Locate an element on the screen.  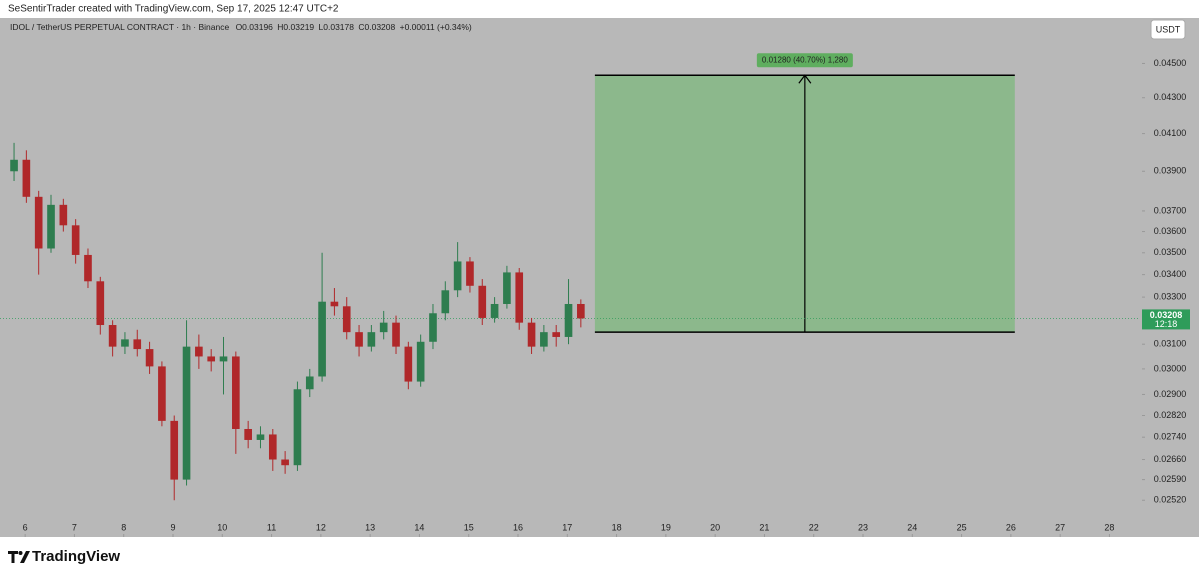
y-tick-label: 0.03500 is located at coordinates (1170, 252).